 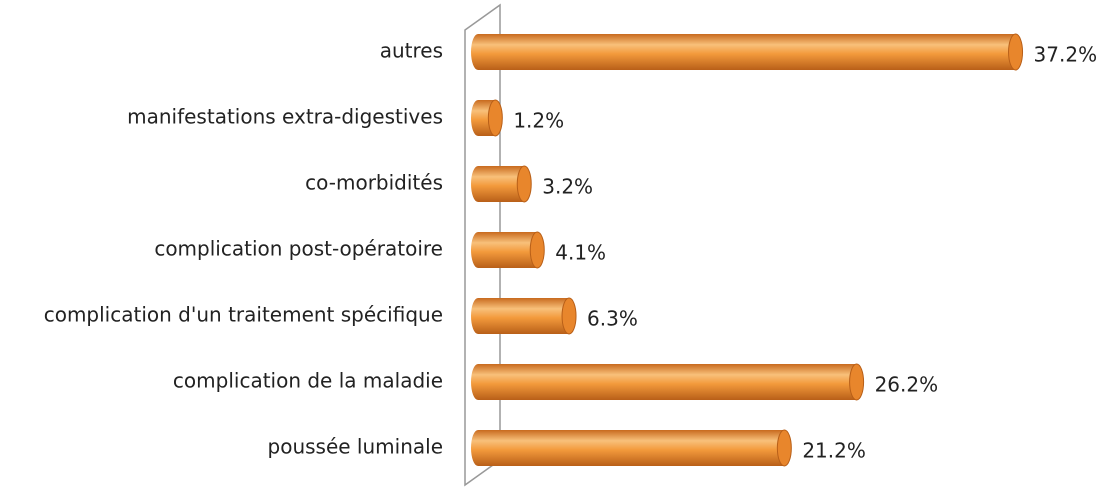 I want to click on category-label: complication de la maladie, so click(x=308, y=381).